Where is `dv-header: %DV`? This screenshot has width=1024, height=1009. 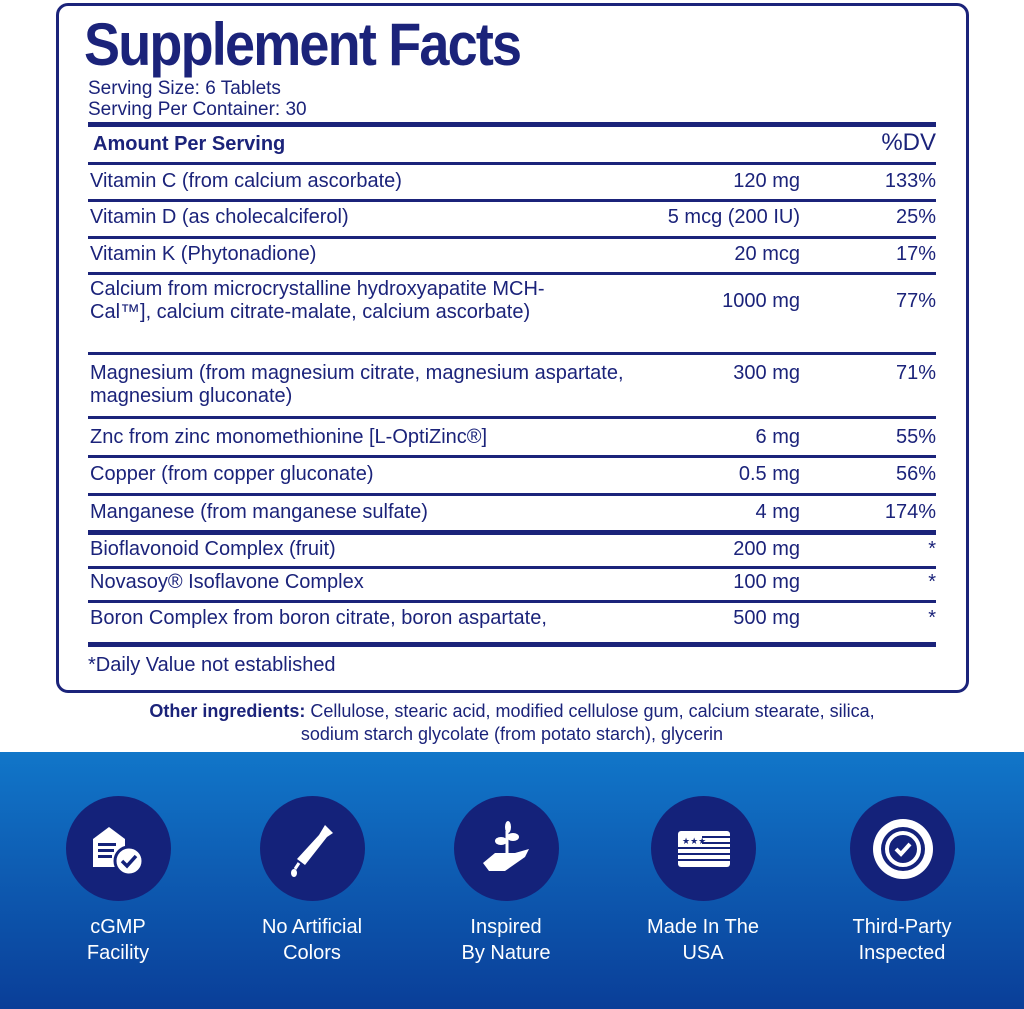
dv-header: %DV is located at coordinates (908, 142).